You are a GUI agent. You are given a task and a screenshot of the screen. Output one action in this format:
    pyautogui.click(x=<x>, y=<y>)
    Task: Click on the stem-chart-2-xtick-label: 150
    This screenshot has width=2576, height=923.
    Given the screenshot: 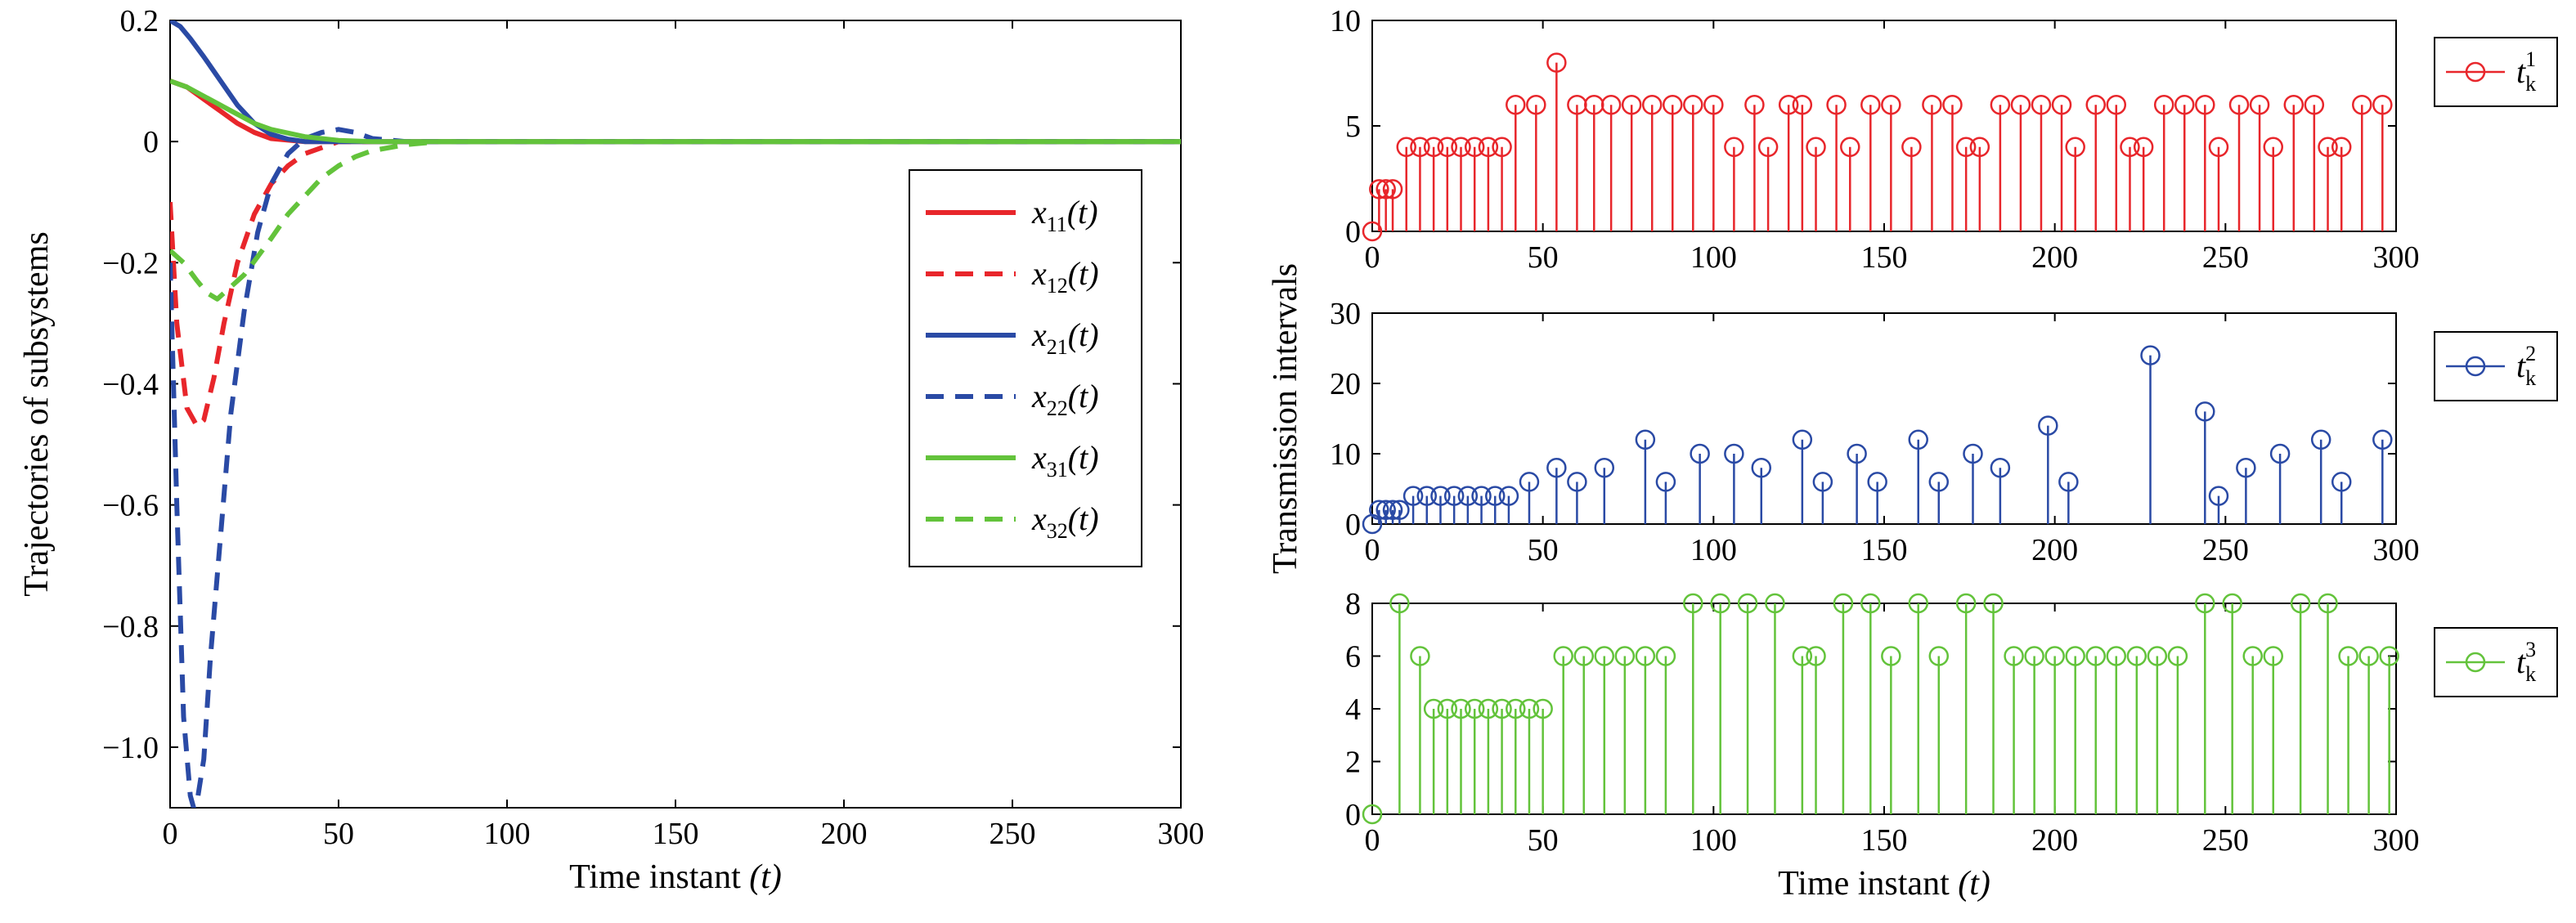 What is the action you would take?
    pyautogui.click(x=1884, y=550)
    